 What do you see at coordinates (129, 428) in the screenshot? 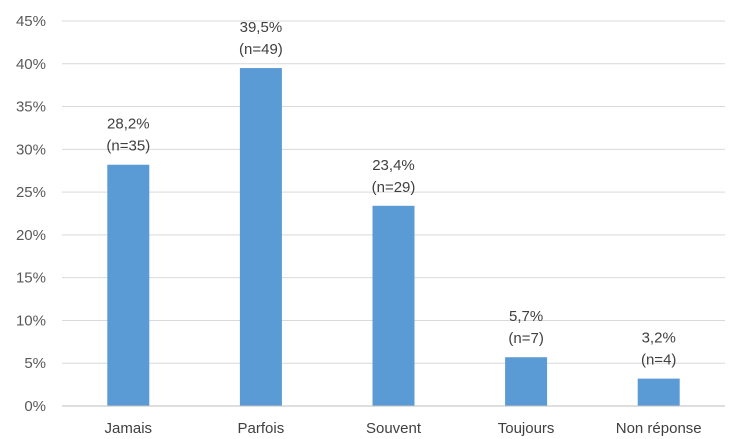
I see `category-label: Jamais` at bounding box center [129, 428].